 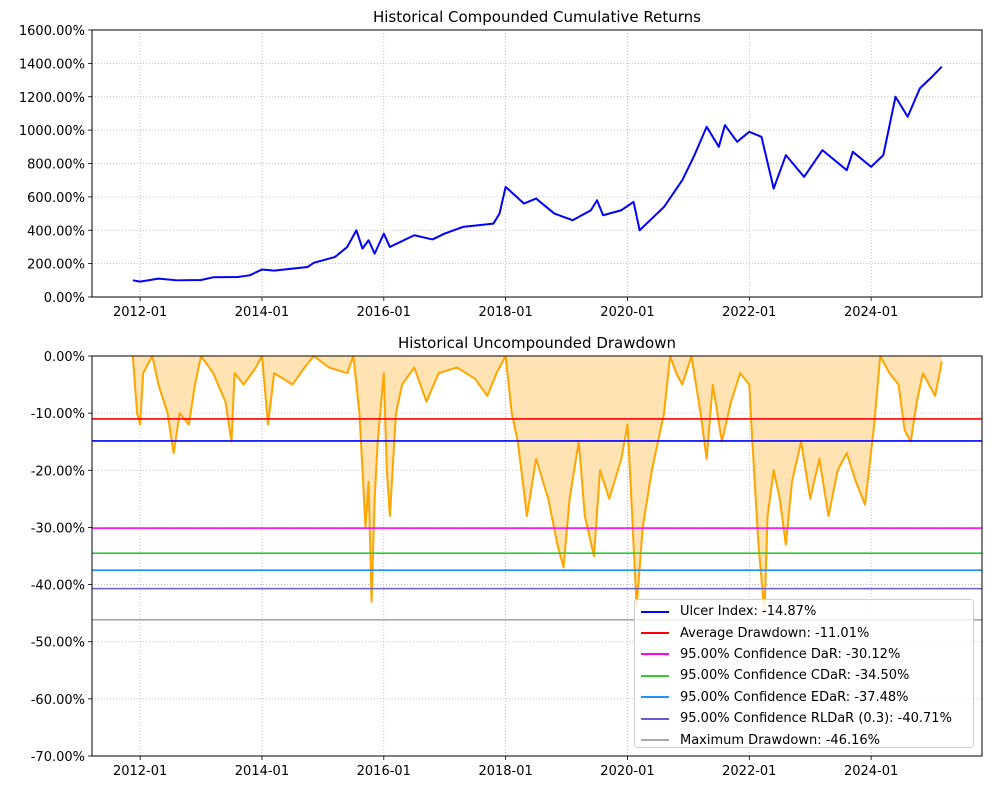 I want to click on legend-entry: Ulcer Index: -14.87%, so click(x=804, y=611).